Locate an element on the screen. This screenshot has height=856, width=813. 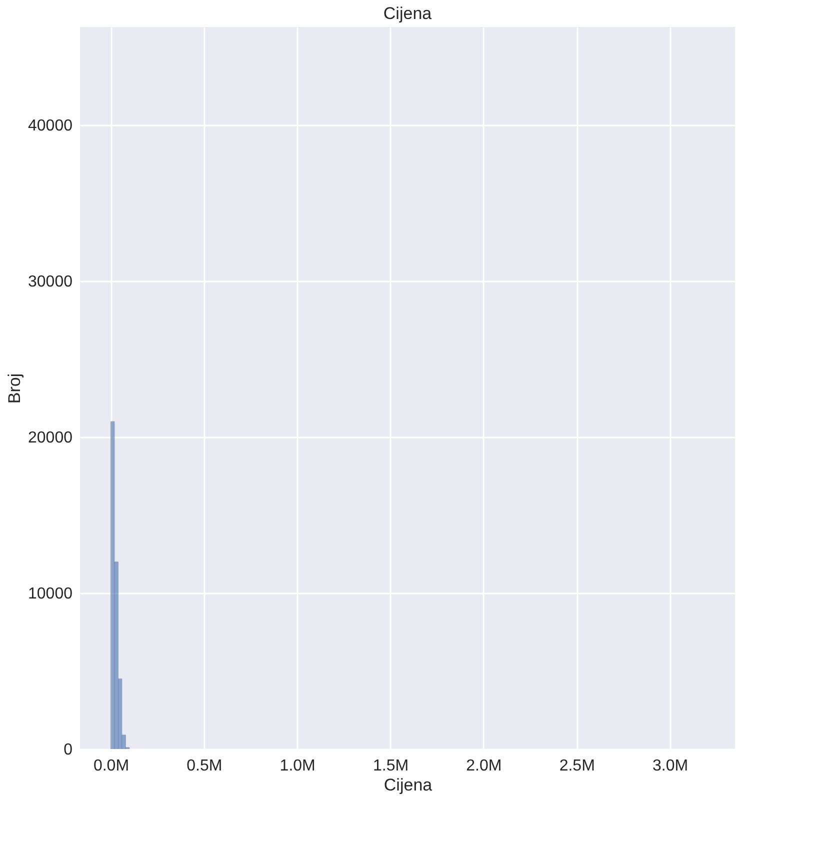
y-tick-label: 40000 is located at coordinates (50, 126).